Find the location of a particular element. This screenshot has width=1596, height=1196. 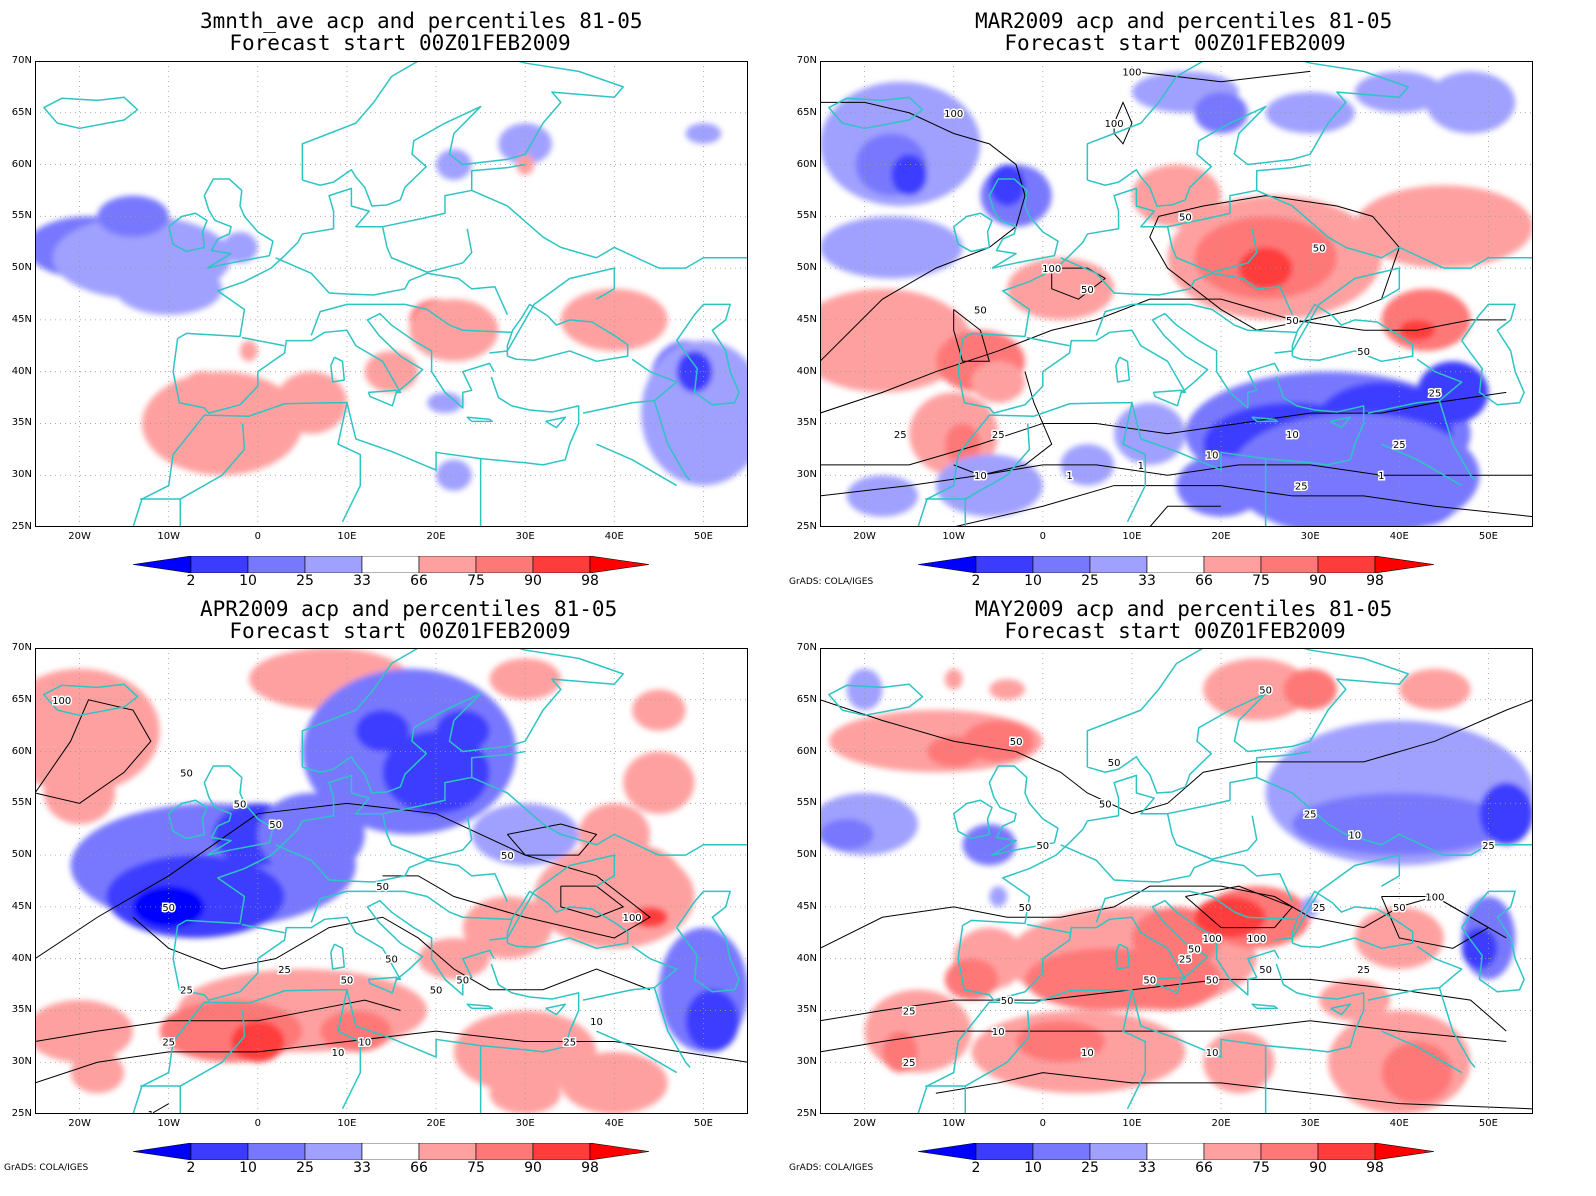

longitude-label: 40E is located at coordinates (614, 536).